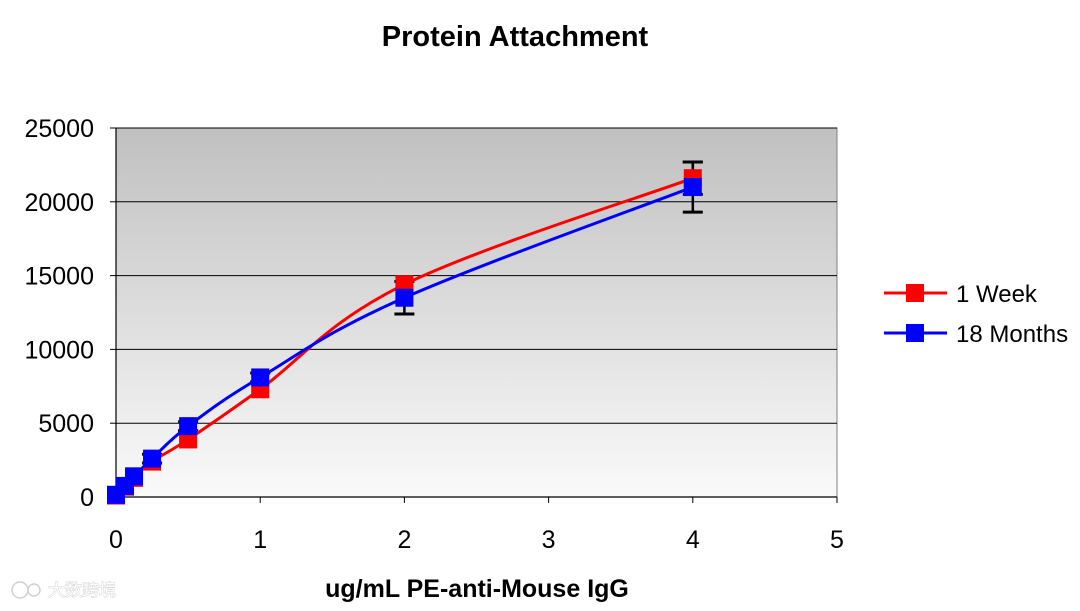  I want to click on y-tick-label: 15000, so click(59, 277).